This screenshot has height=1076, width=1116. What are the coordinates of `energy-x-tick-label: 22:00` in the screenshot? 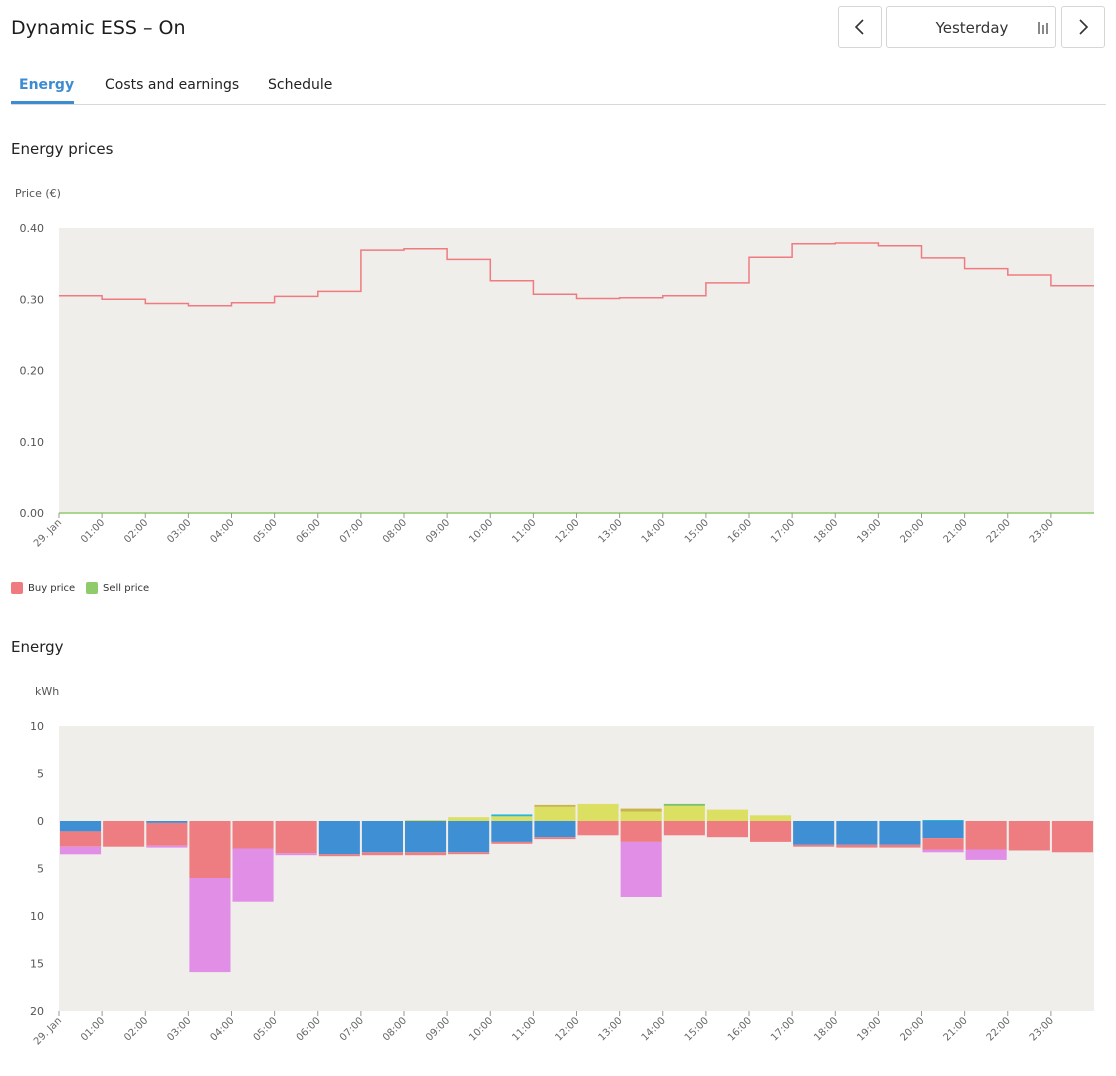 It's located at (999, 1029).